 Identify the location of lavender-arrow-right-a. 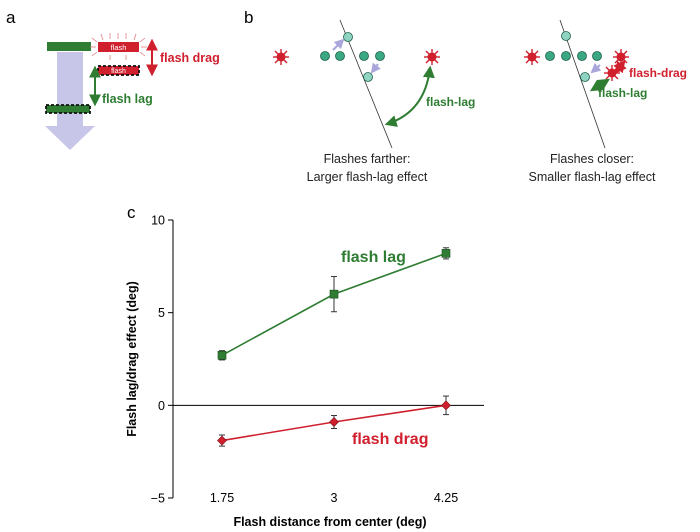
(596, 68).